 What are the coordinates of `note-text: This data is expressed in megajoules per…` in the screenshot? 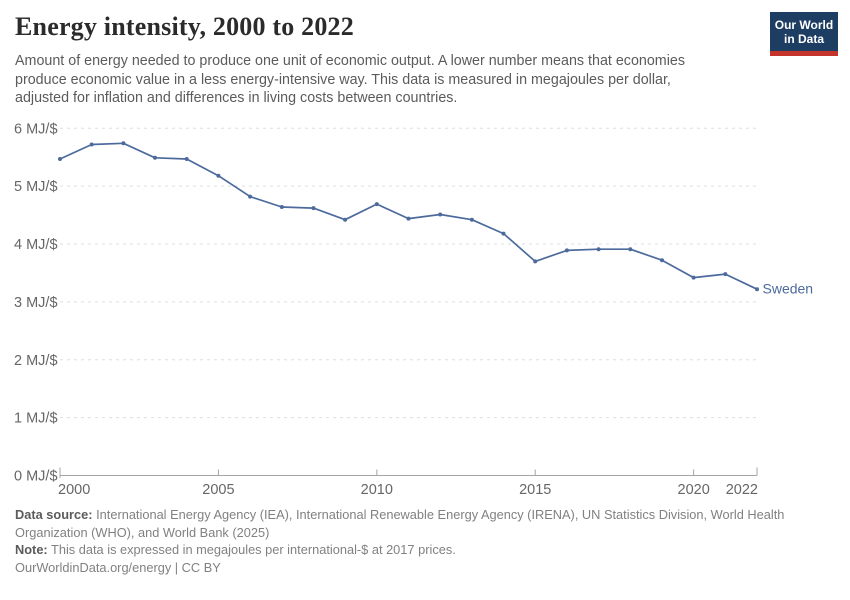 It's located at (253, 549).